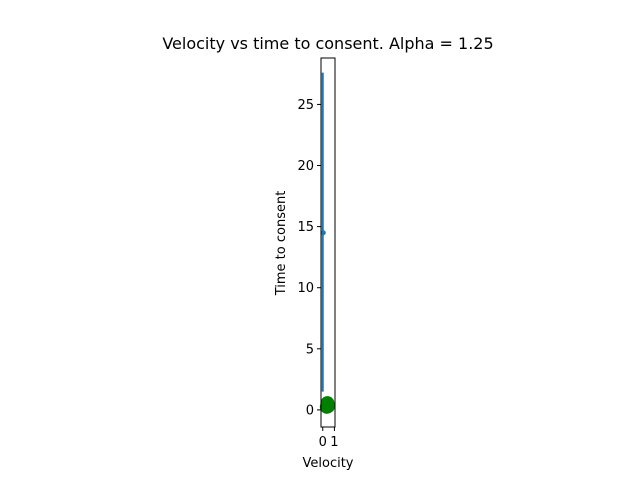 This screenshot has height=484, width=640. What do you see at coordinates (305, 166) in the screenshot?
I see `y-tick-label: 20` at bounding box center [305, 166].